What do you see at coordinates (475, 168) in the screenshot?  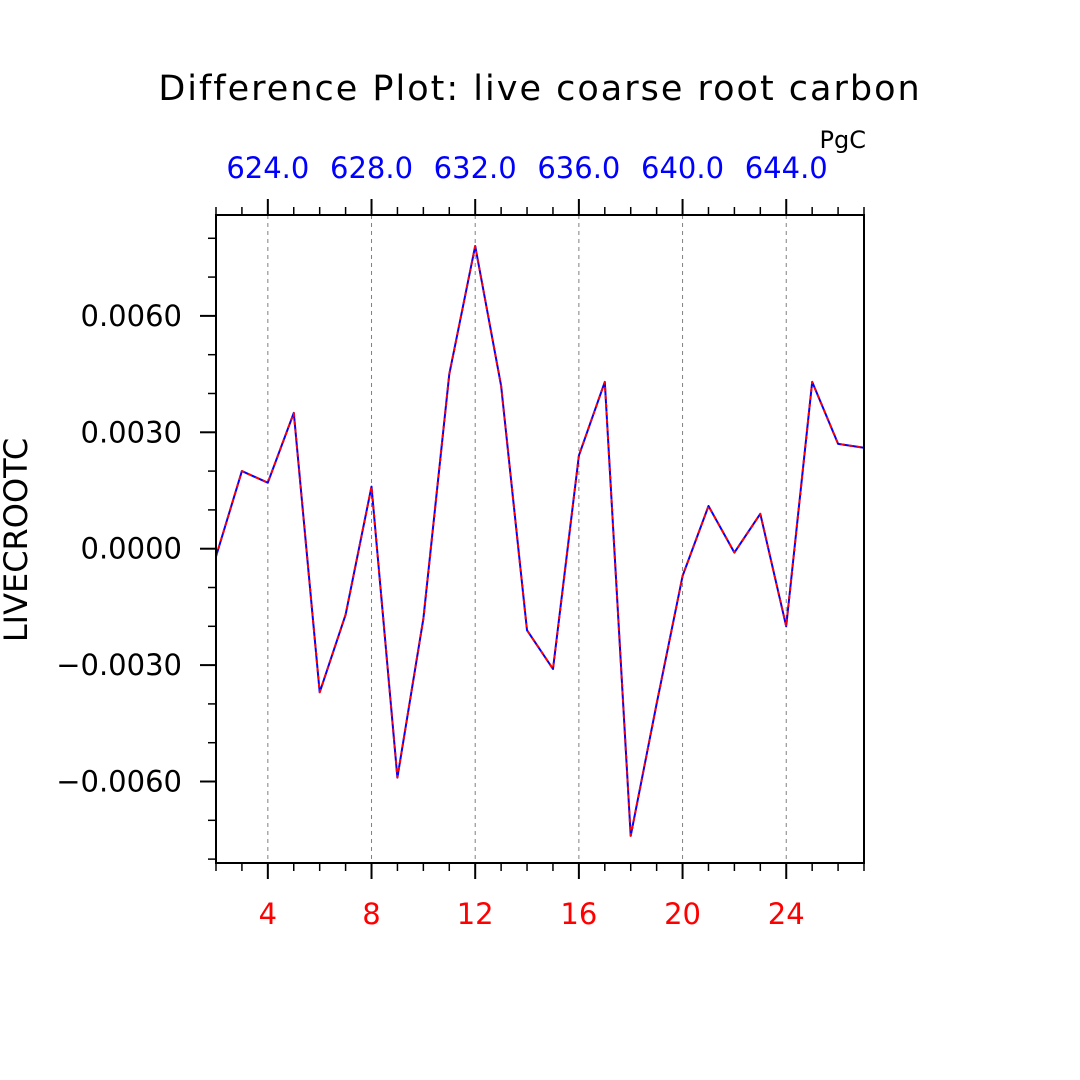 I see `top-axis-label: 632.0` at bounding box center [475, 168].